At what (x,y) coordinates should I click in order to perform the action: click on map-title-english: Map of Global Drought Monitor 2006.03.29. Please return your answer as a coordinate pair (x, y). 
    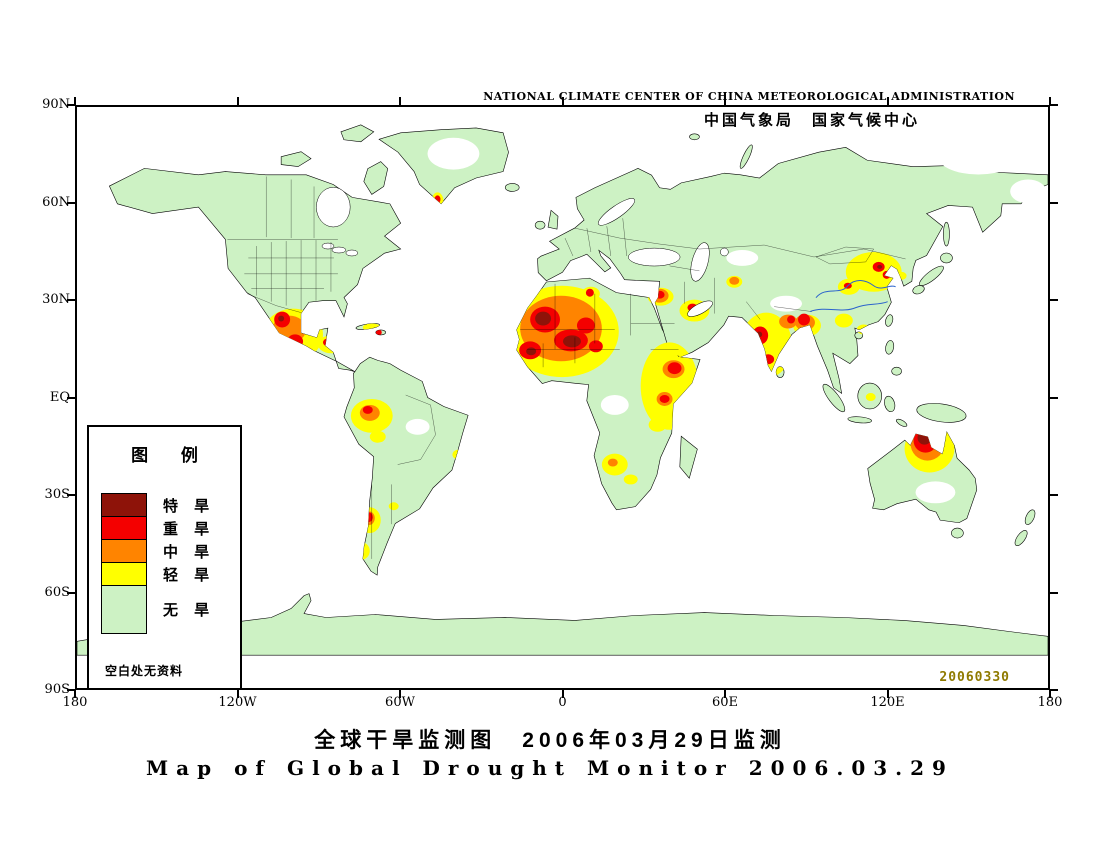
    Looking at the image, I should click on (550, 768).